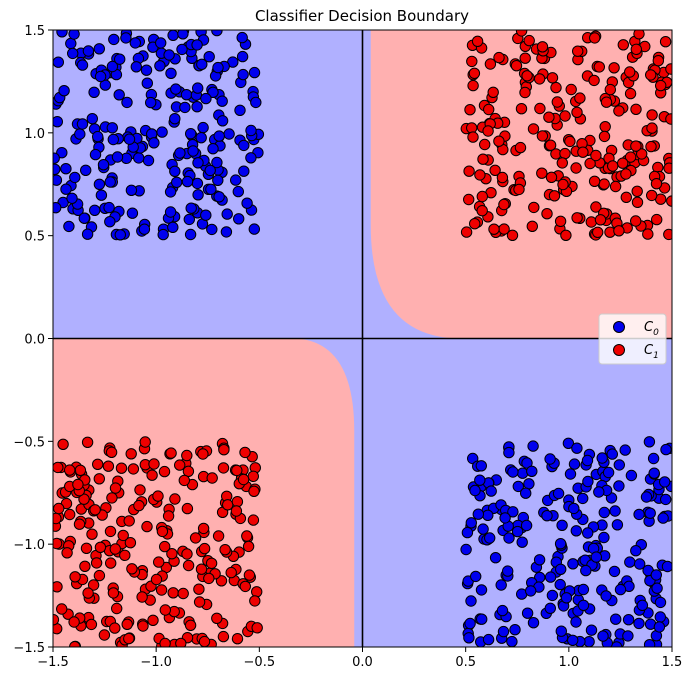  I want to click on x-tick-label: −1.0, so click(156, 662).